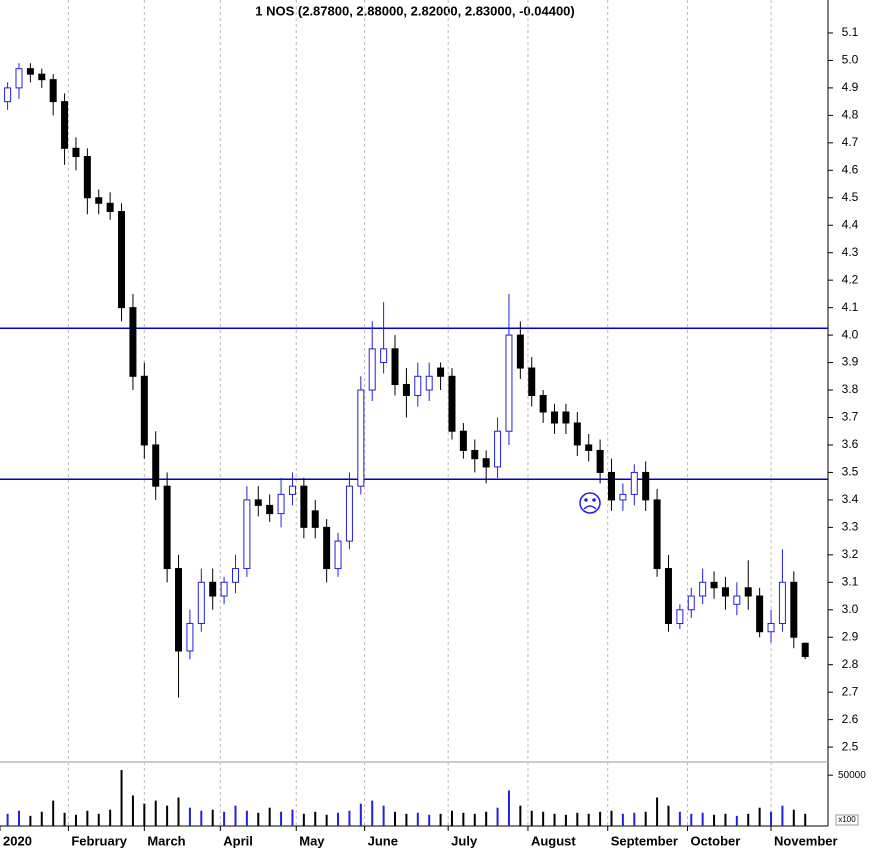 This screenshot has width=880, height=850. What do you see at coordinates (850, 417) in the screenshot?
I see `y-tick-label: 3.7` at bounding box center [850, 417].